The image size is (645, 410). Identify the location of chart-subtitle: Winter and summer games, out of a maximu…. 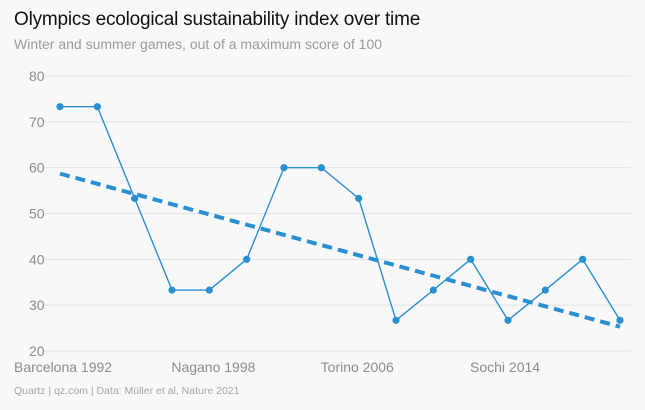
(198, 44).